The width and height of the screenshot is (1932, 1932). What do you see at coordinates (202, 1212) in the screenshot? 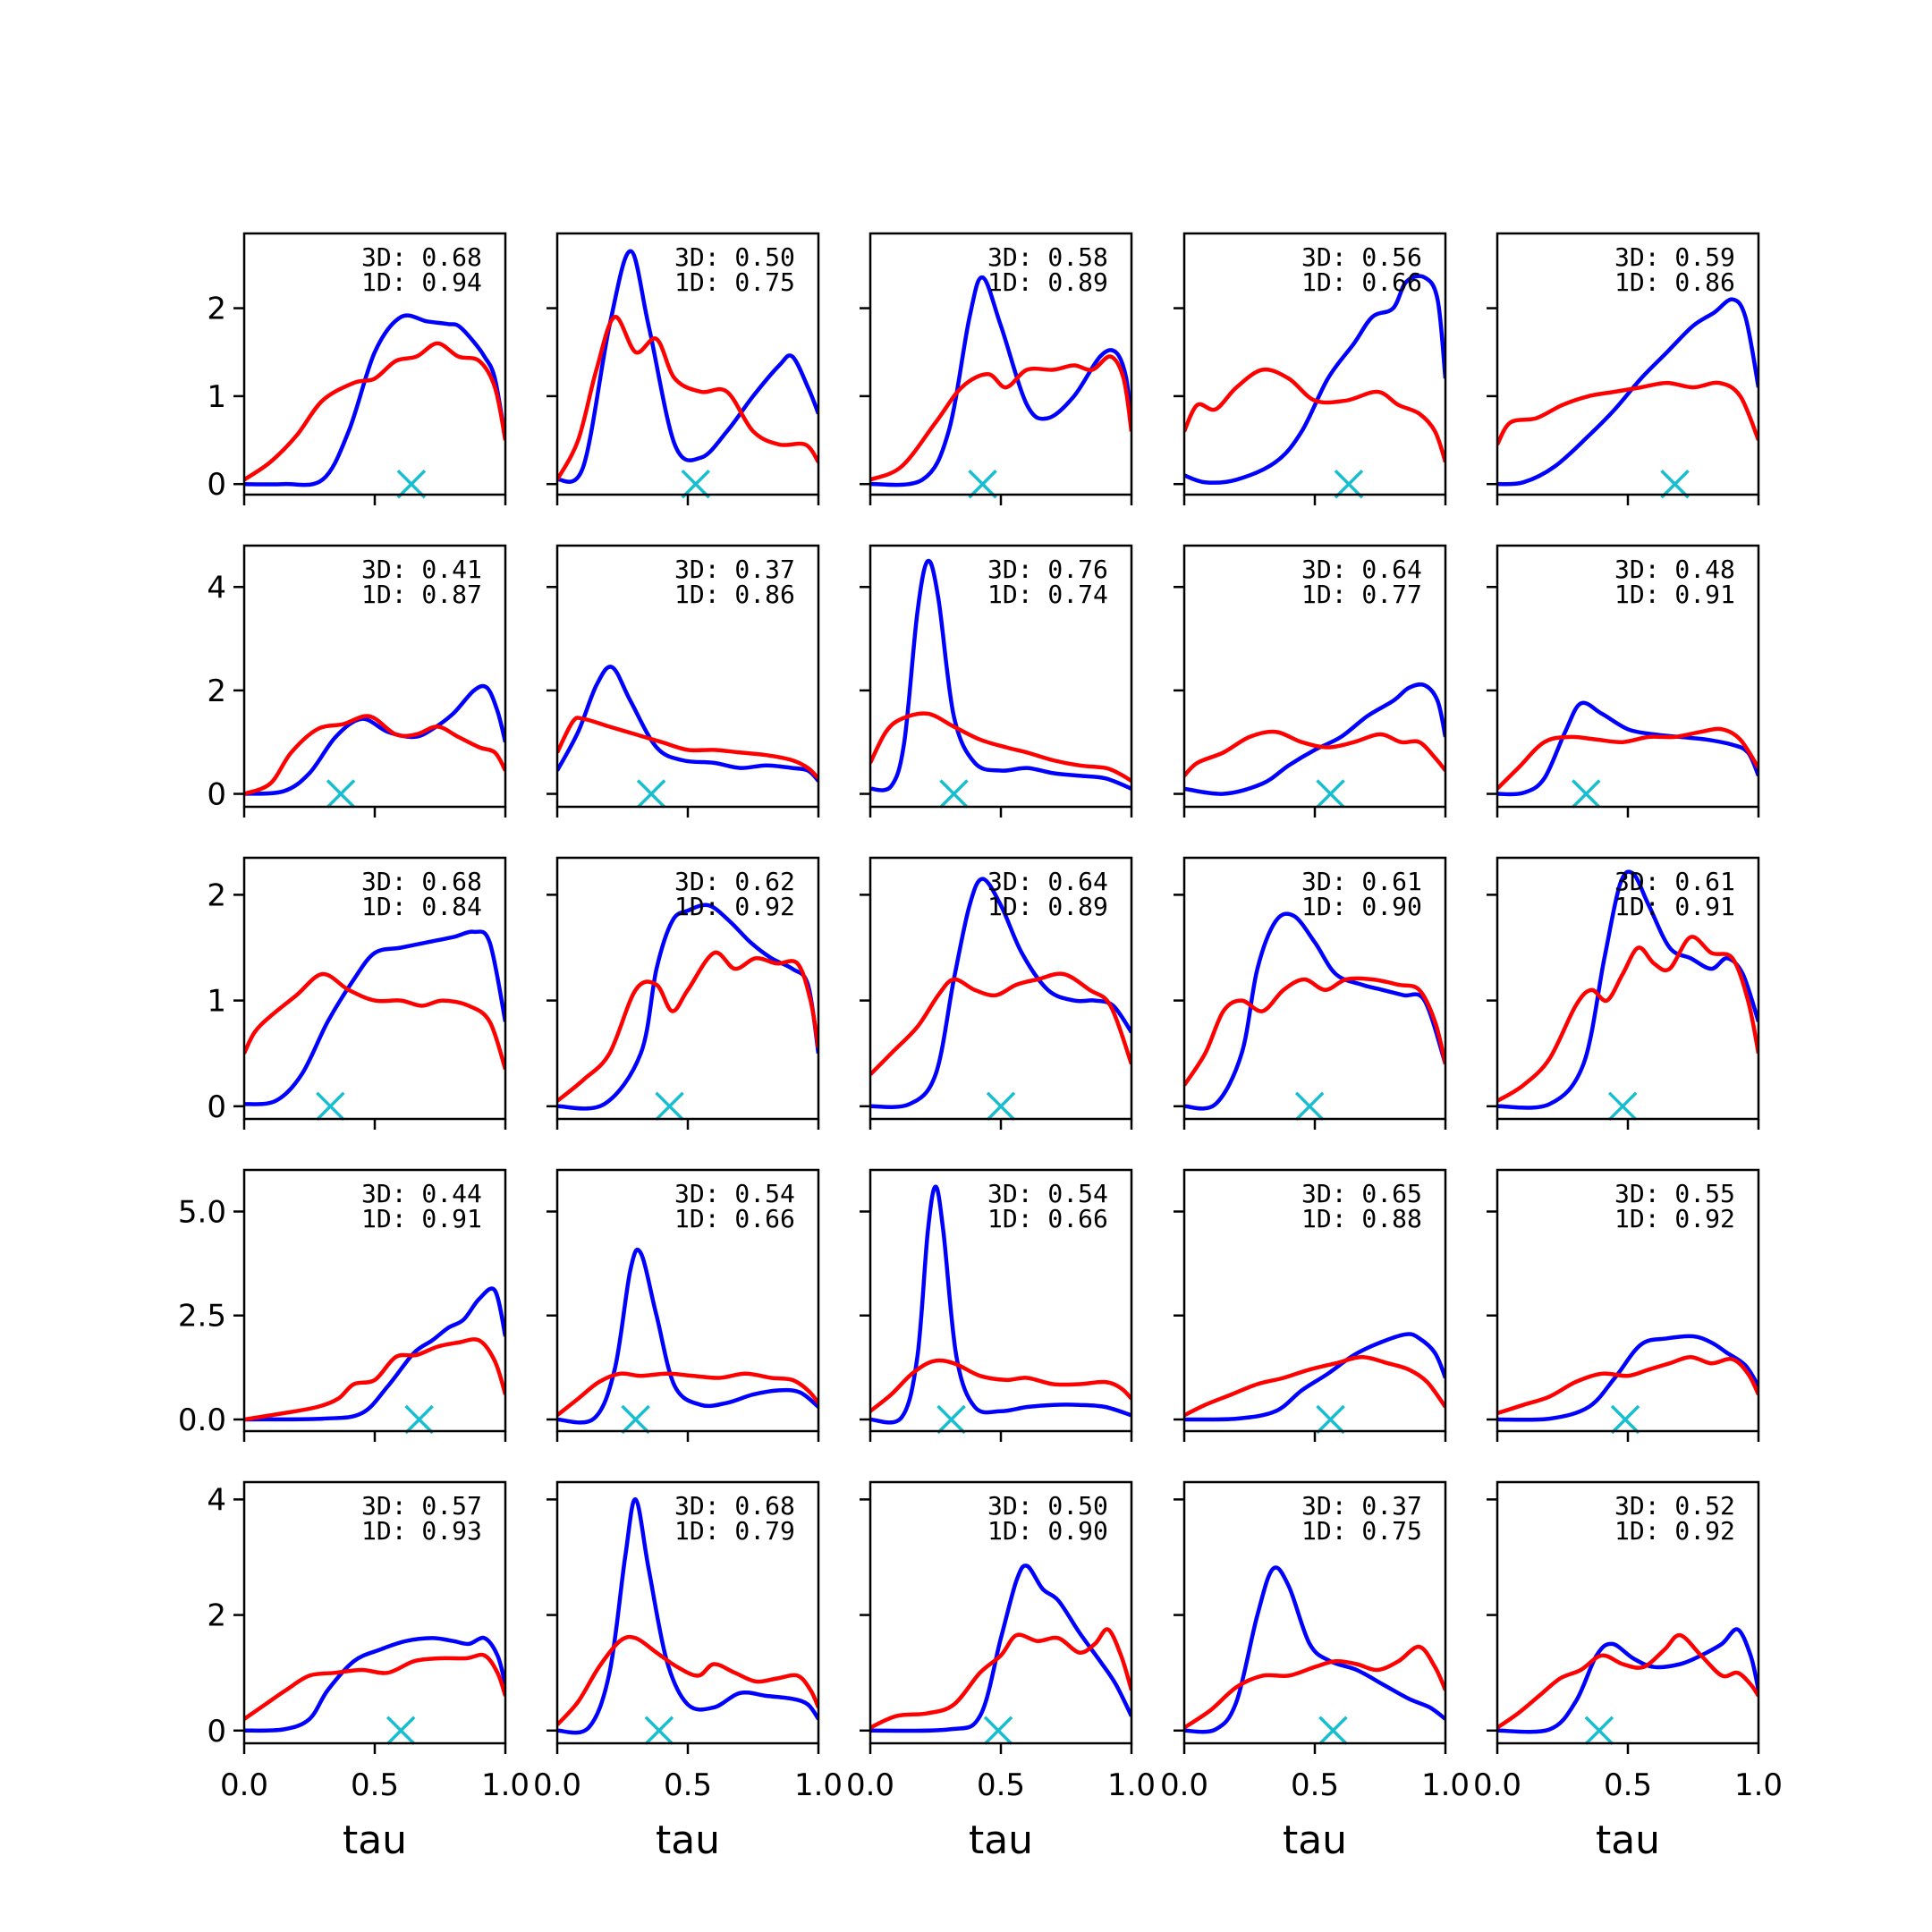
I see `y-tick-label: 5.0` at bounding box center [202, 1212].